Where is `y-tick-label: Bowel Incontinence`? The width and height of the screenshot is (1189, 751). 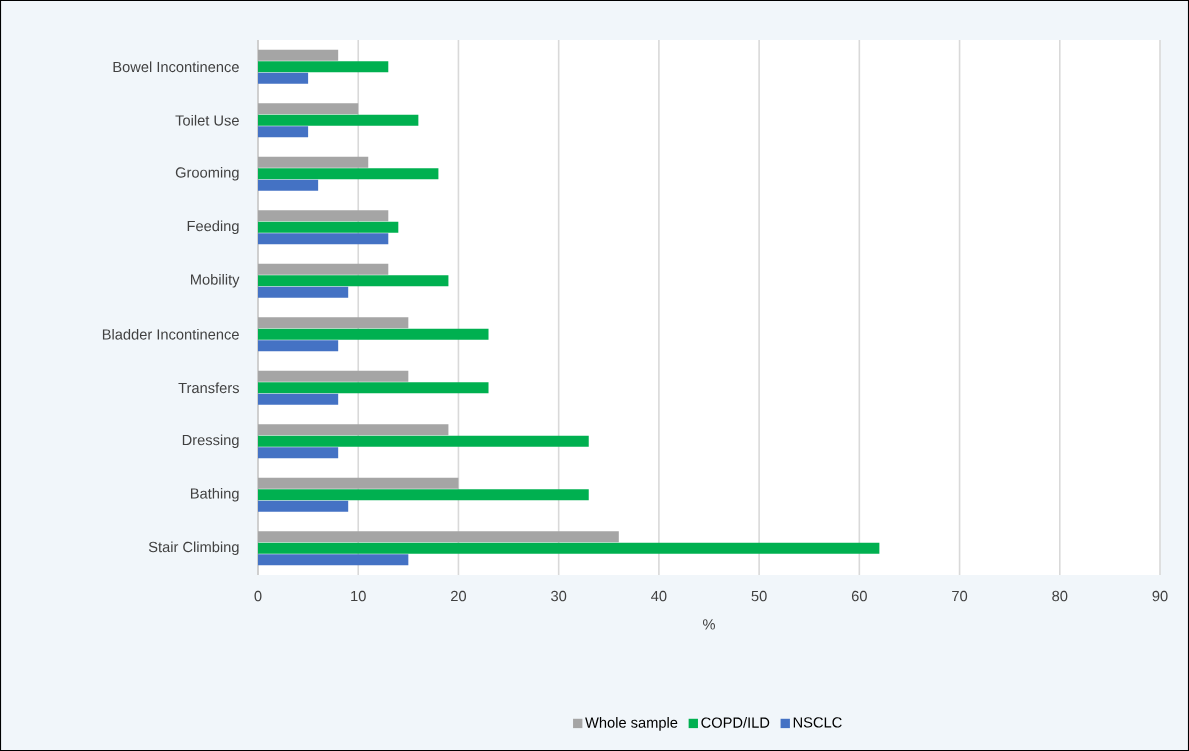 y-tick-label: Bowel Incontinence is located at coordinates (176, 67).